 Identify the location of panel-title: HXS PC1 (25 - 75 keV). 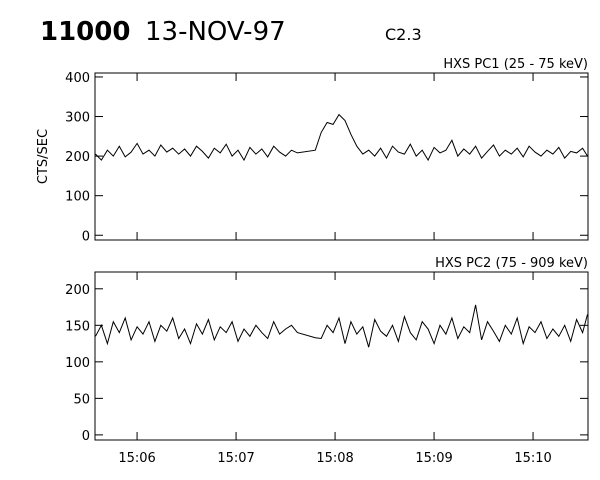
(515, 64).